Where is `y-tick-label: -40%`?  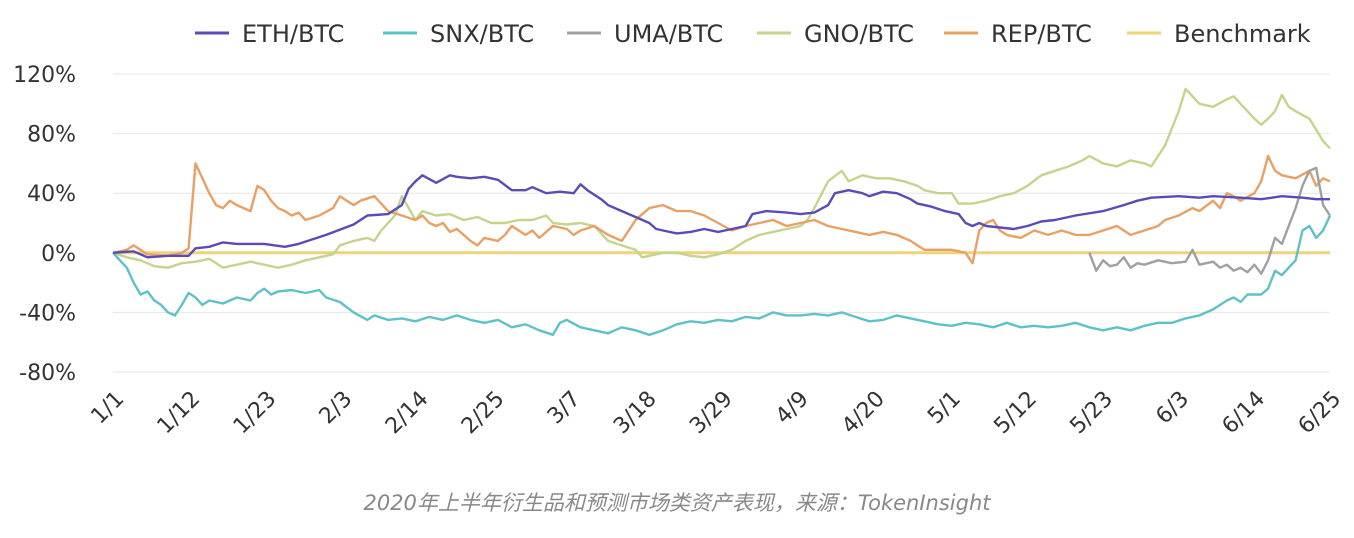 y-tick-label: -40% is located at coordinates (47, 313).